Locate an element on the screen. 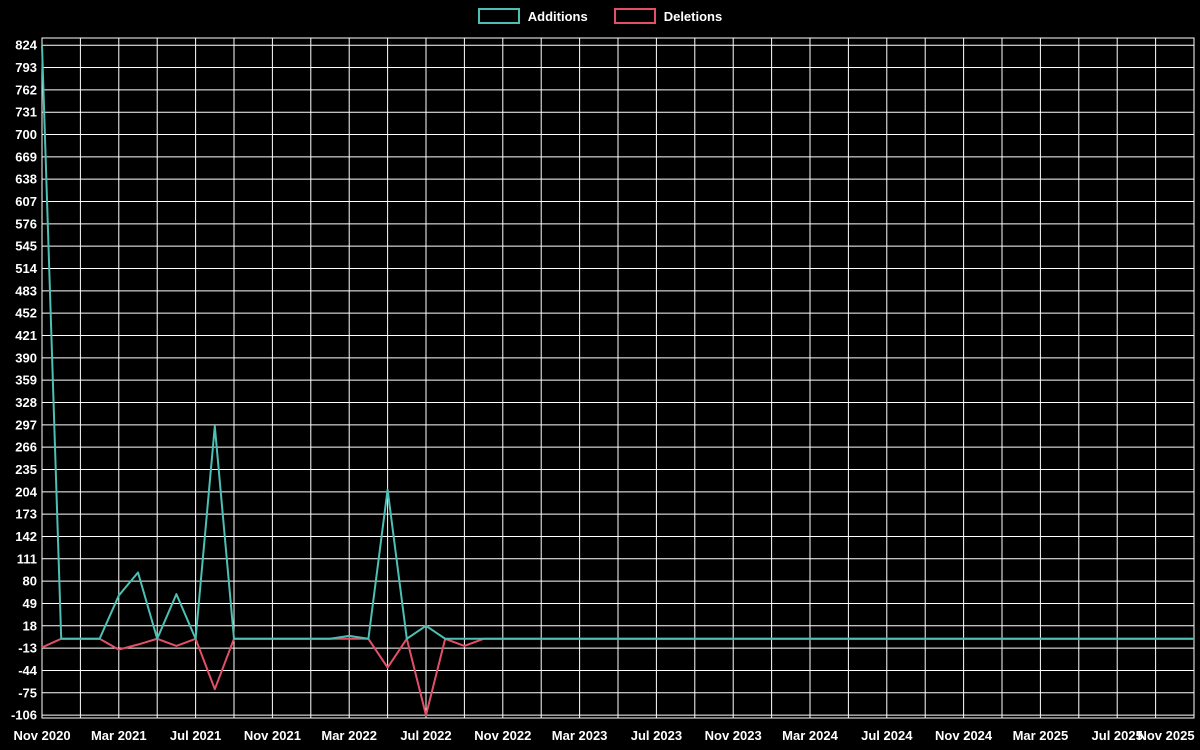  x-tick-label: Nov 2021 is located at coordinates (272, 735).